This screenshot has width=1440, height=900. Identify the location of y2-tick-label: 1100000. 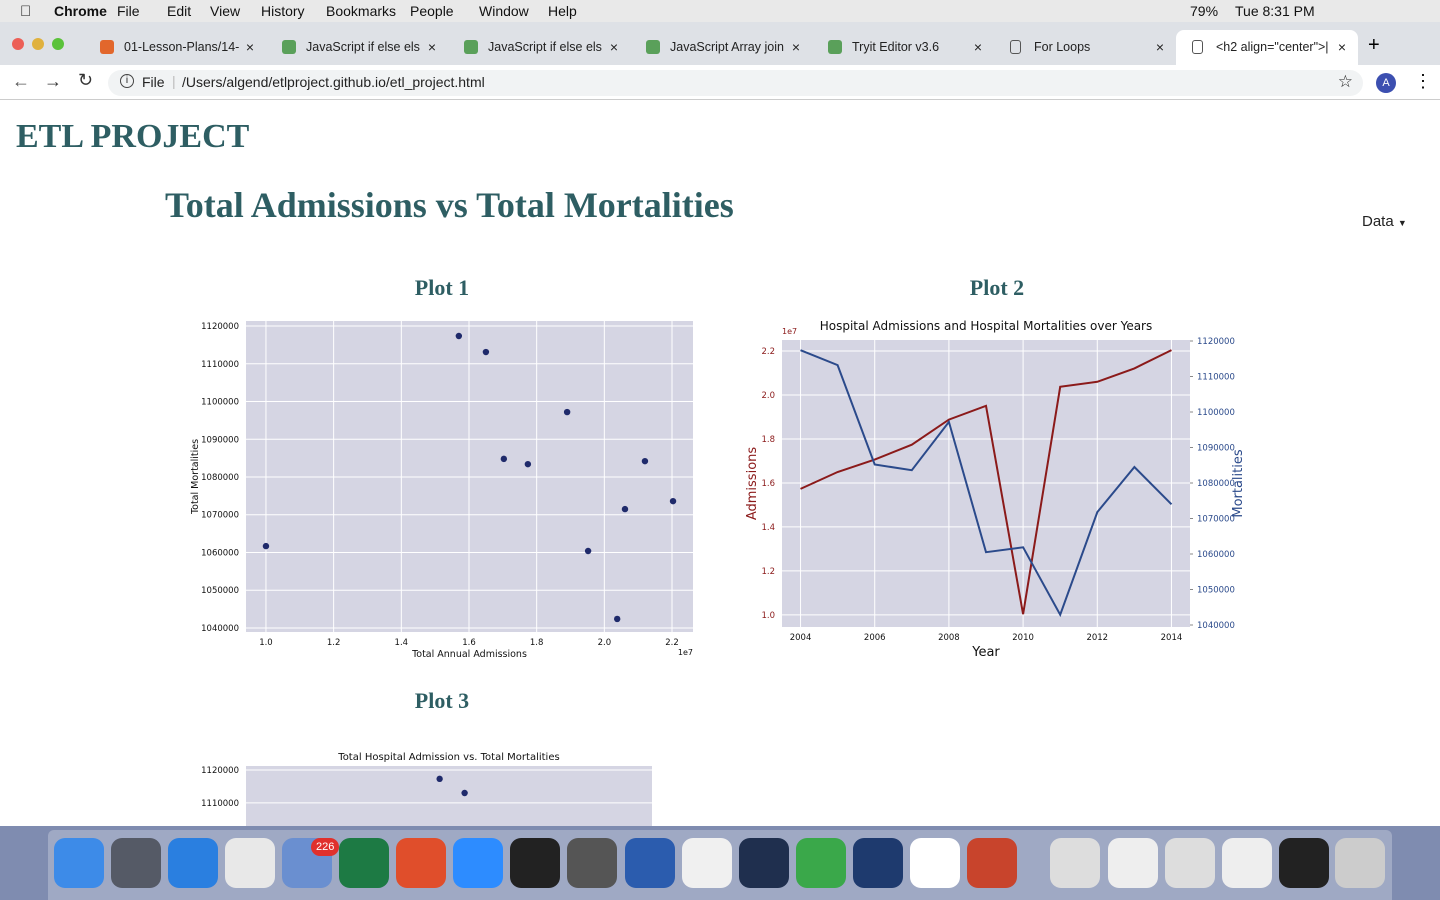
(1216, 413).